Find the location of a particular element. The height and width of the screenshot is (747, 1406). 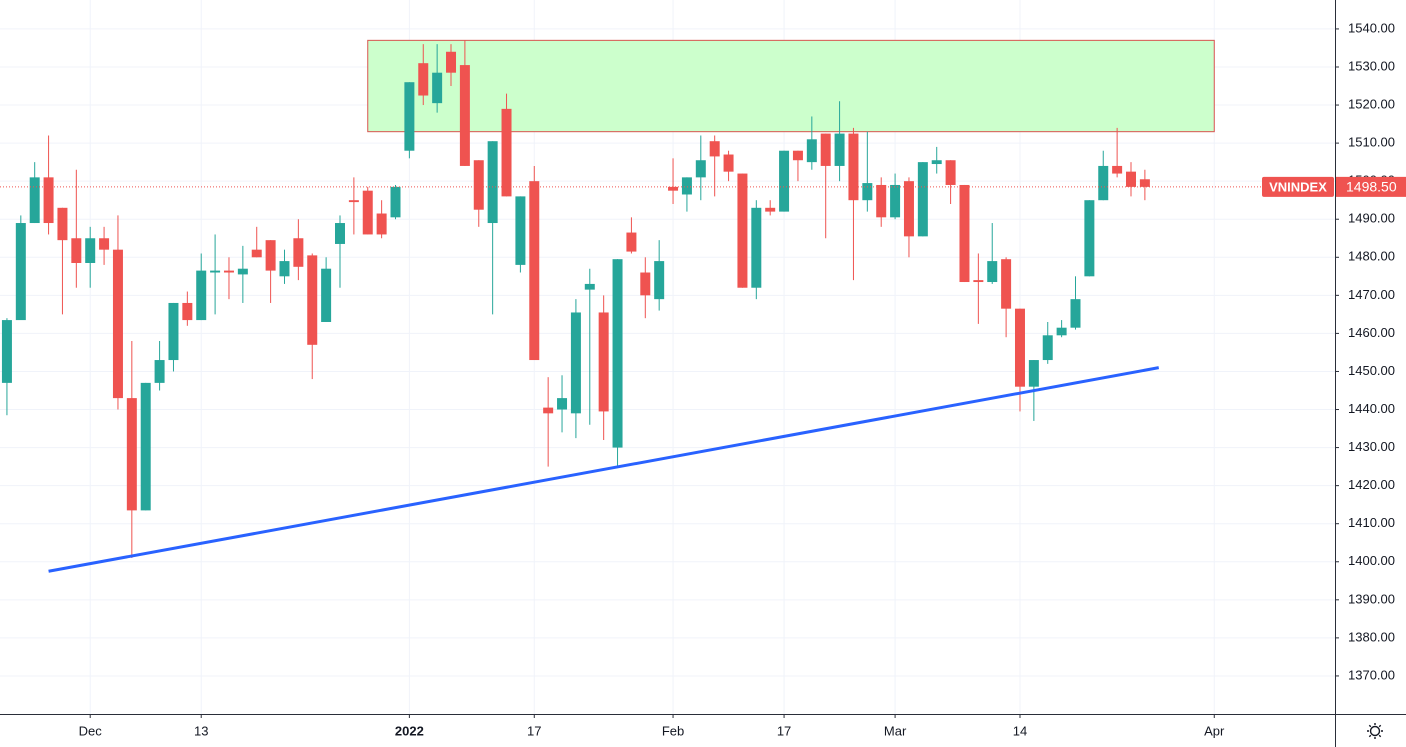

y-tick-label: 1490.00 is located at coordinates (1371, 218).